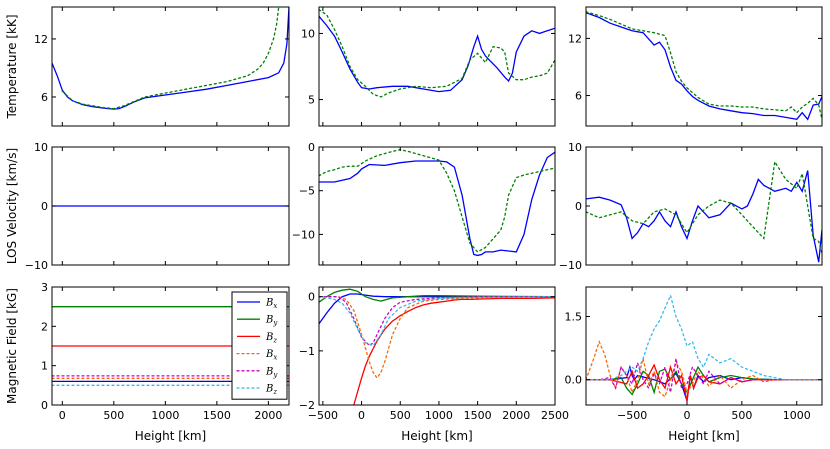 This screenshot has width=830, height=449. What do you see at coordinates (12, 66) in the screenshot?
I see `y-axis-label: Temperature [kK]` at bounding box center [12, 66].